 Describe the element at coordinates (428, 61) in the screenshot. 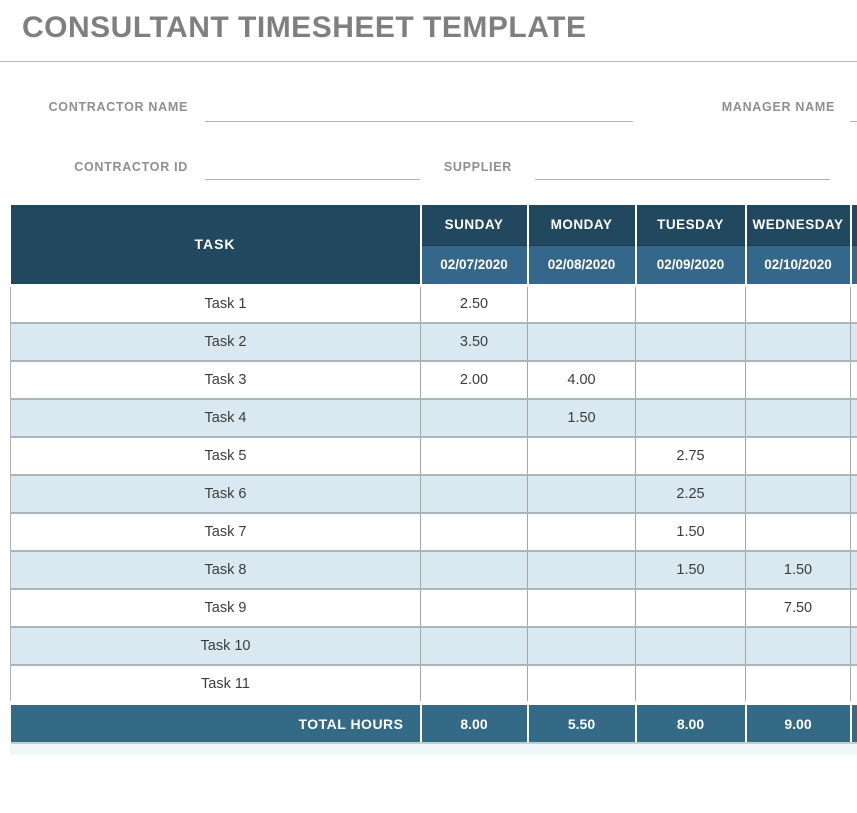

I see `title-divider` at that location.